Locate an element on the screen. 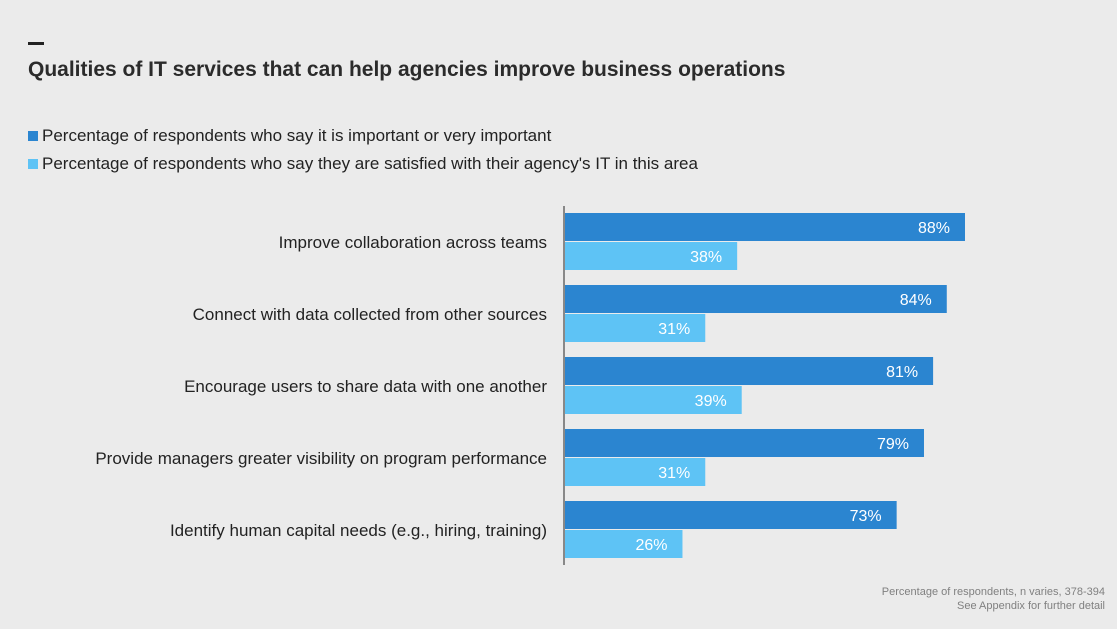  data-label-satisfied: 38% is located at coordinates (706, 257).